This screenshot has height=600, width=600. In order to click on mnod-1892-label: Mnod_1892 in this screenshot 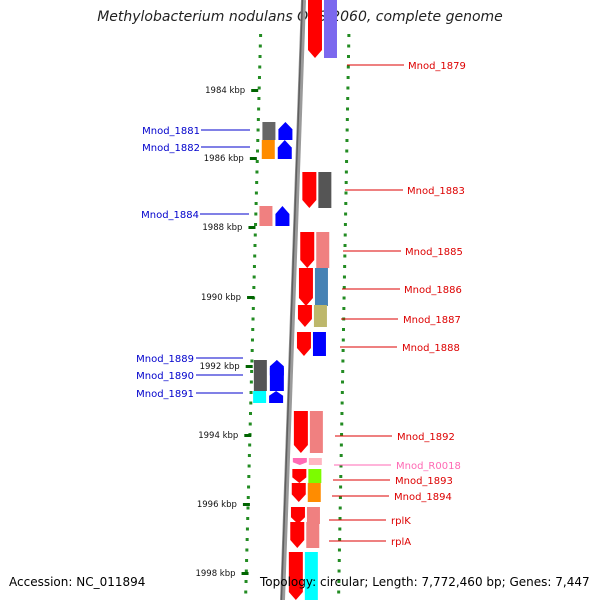, I will do `click(426, 437)`.